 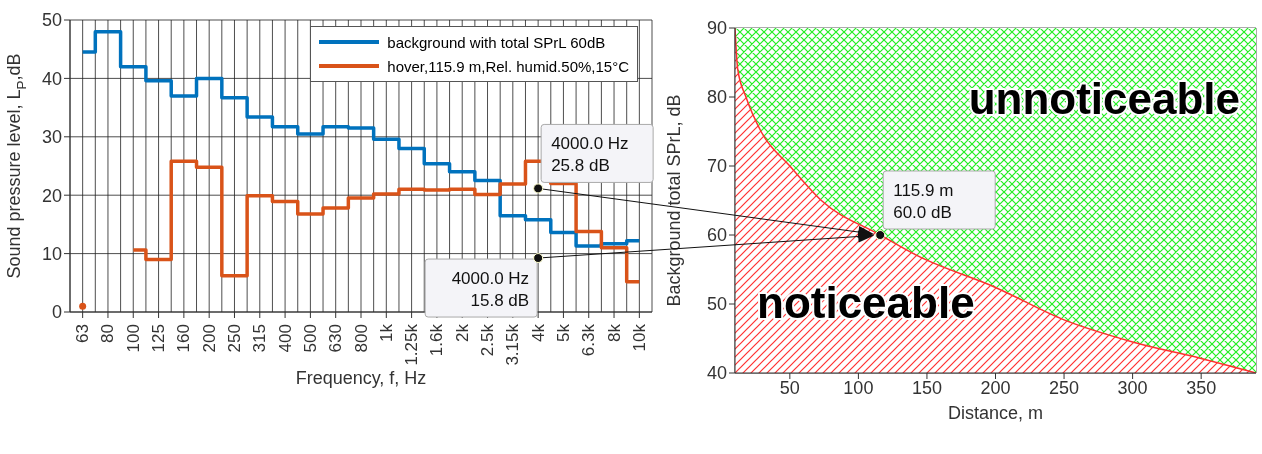 I want to click on x-tick-label: 6.3k, so click(x=589, y=340).